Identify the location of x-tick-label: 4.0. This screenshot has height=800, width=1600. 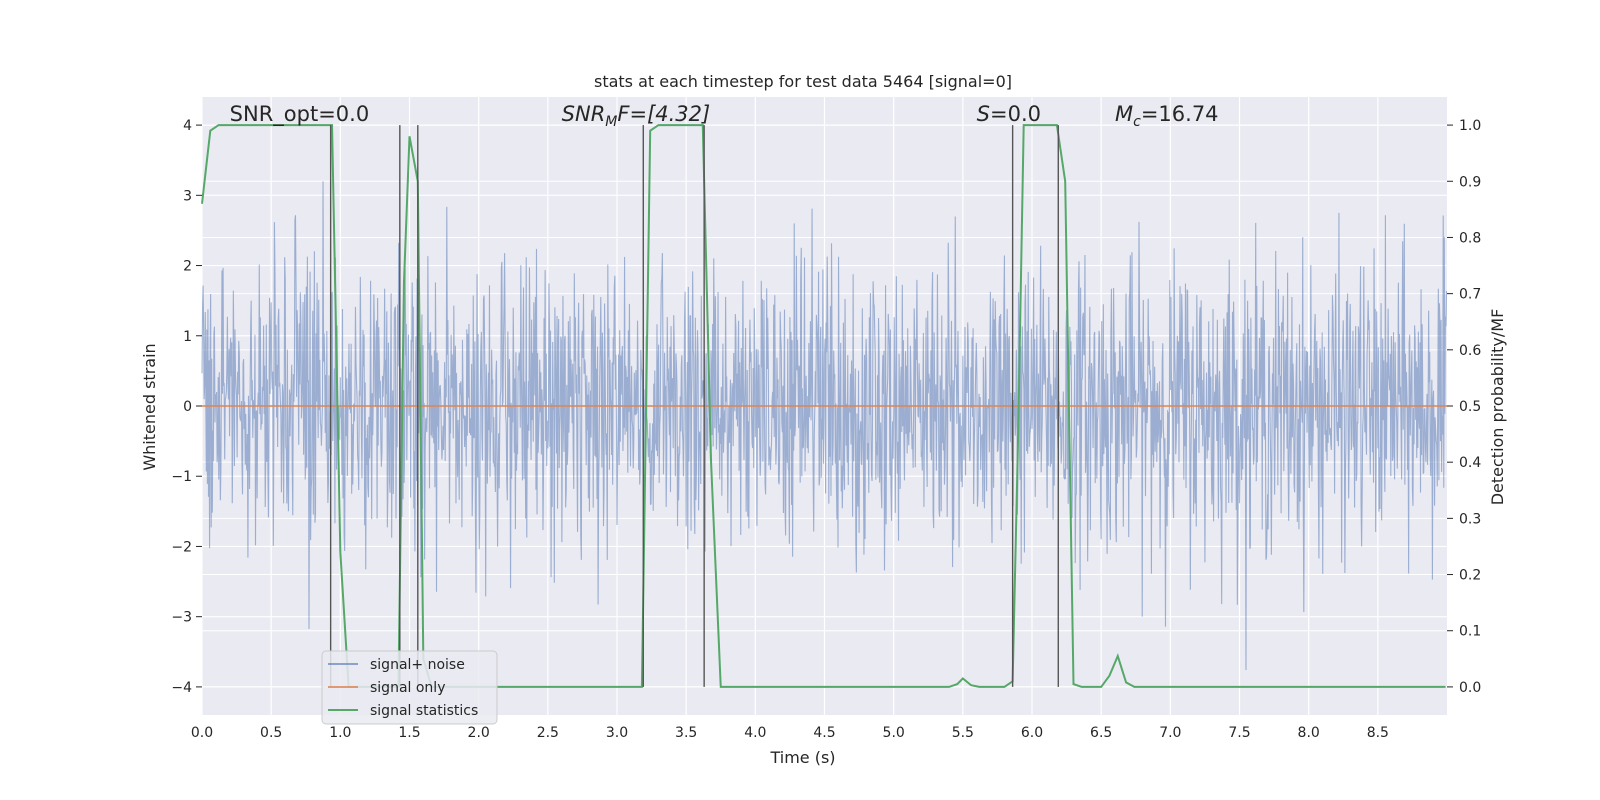
(755, 733).